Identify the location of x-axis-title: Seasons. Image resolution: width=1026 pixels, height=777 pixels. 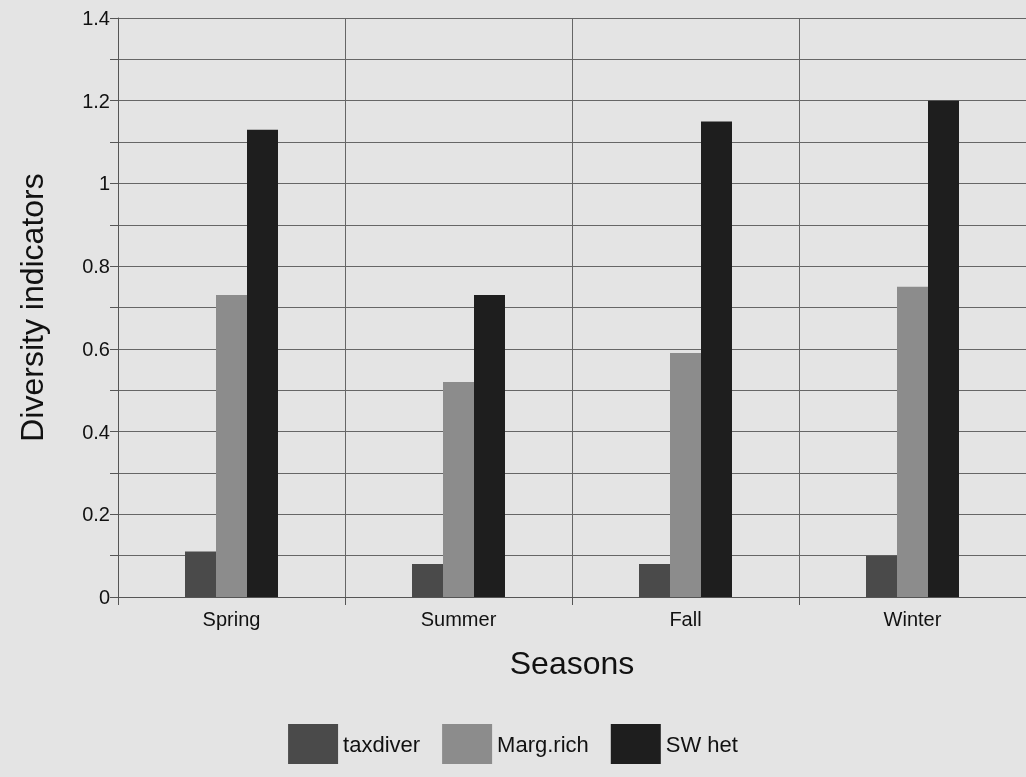
(572, 663).